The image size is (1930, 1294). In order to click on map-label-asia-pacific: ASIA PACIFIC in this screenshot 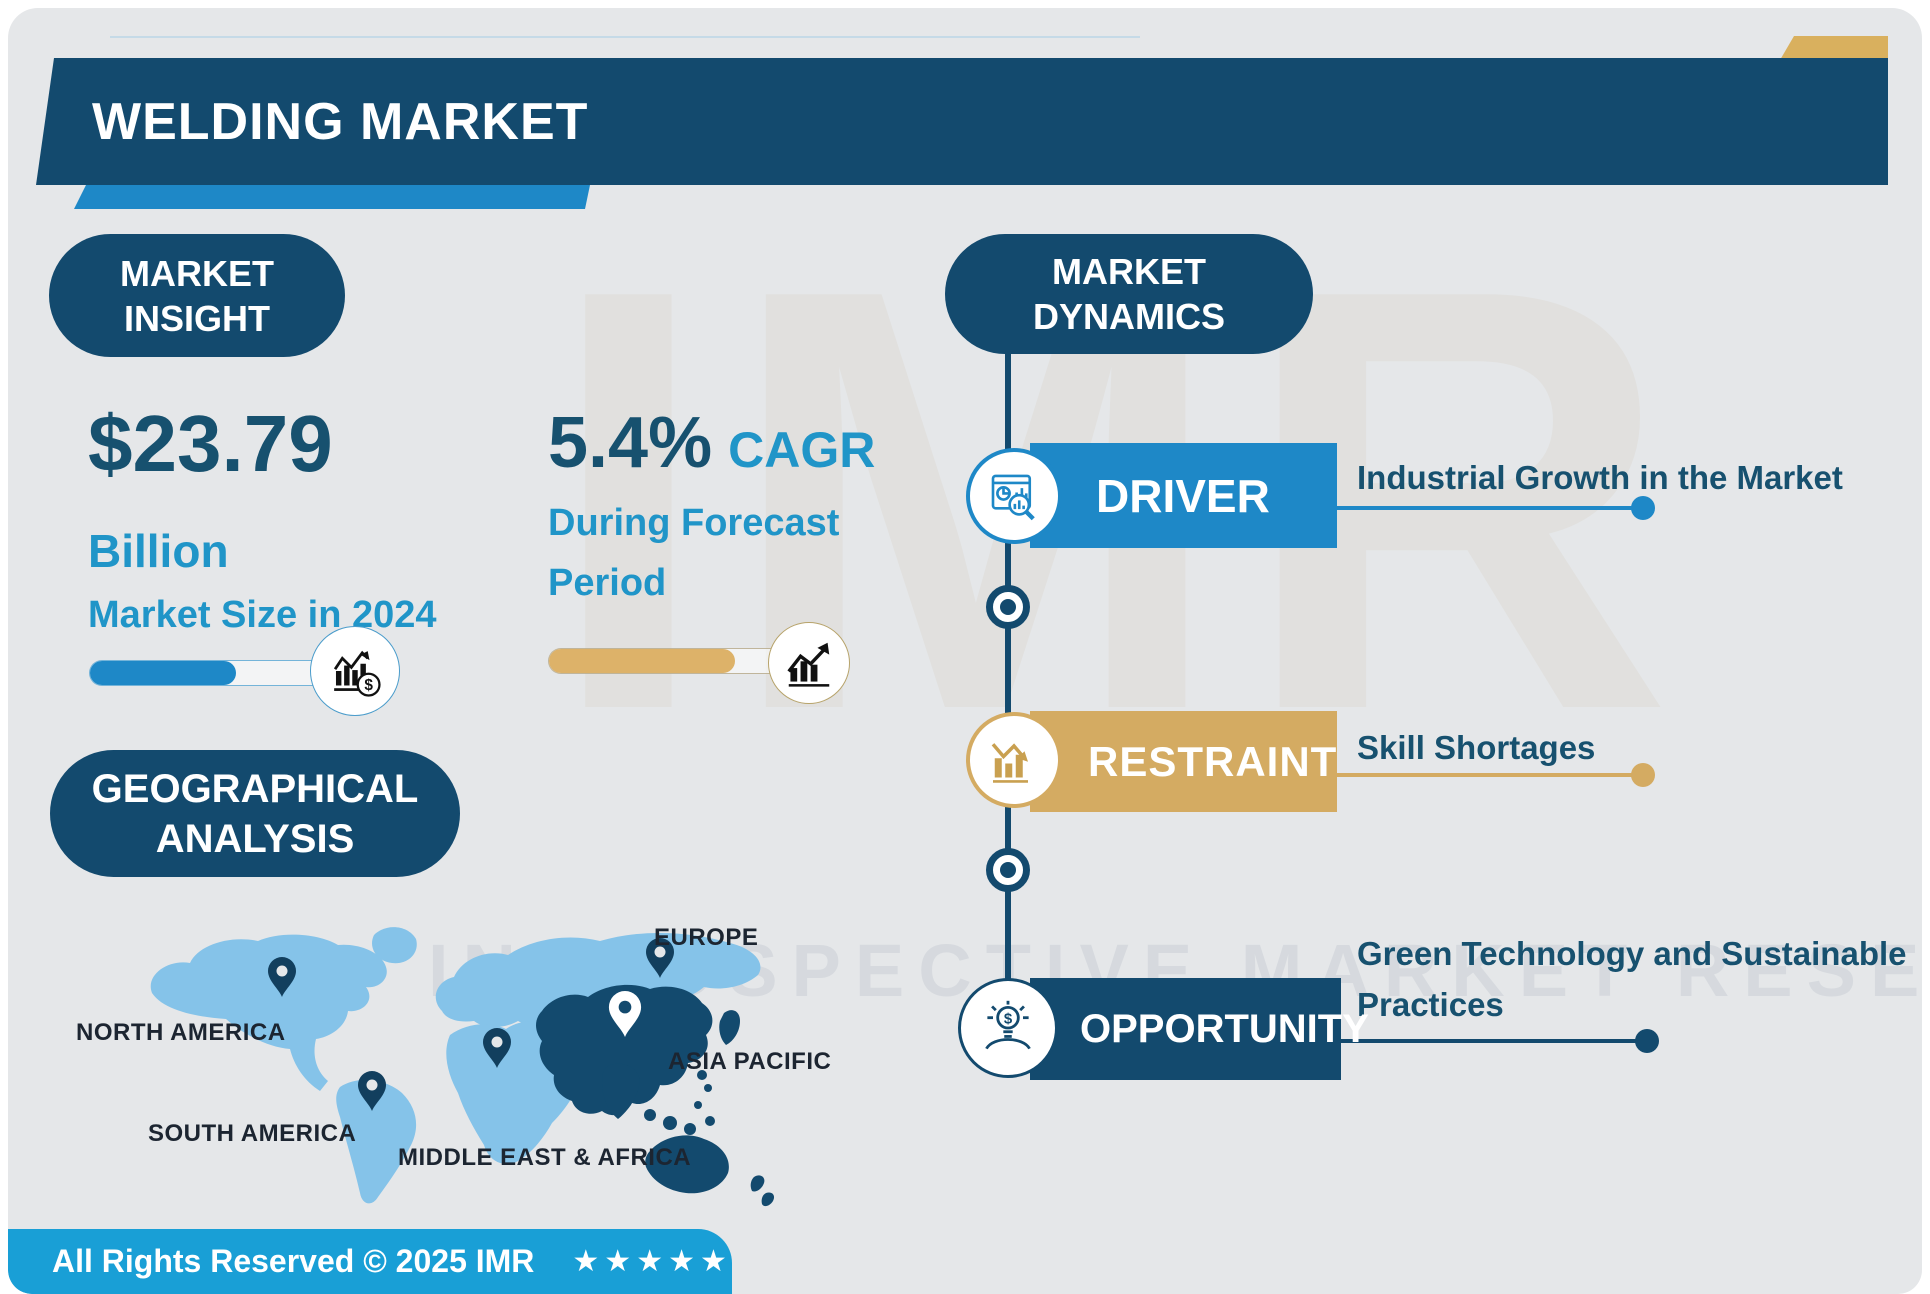, I will do `click(750, 1061)`.